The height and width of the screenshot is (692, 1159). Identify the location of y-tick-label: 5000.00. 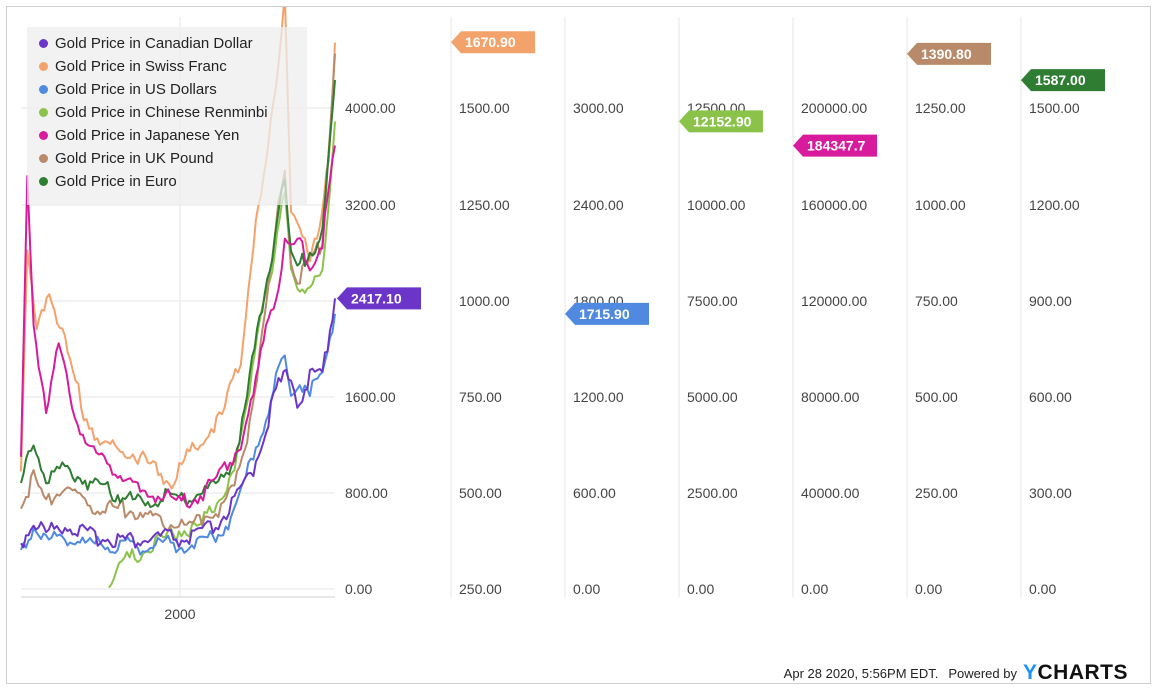
(712, 397).